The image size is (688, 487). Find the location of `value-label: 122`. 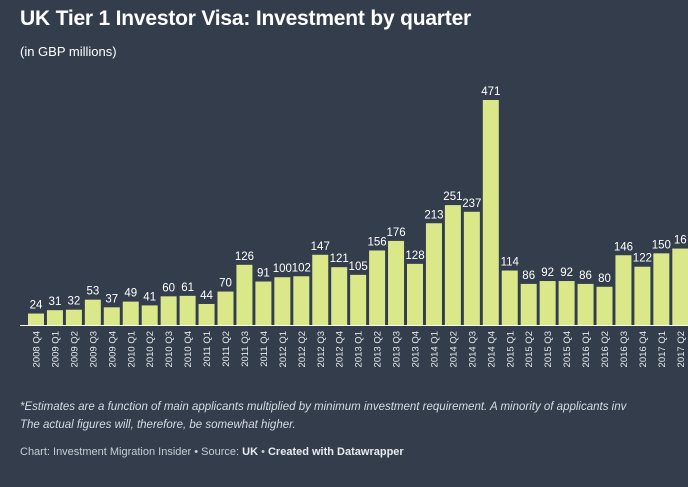

value-label: 122 is located at coordinates (642, 259).